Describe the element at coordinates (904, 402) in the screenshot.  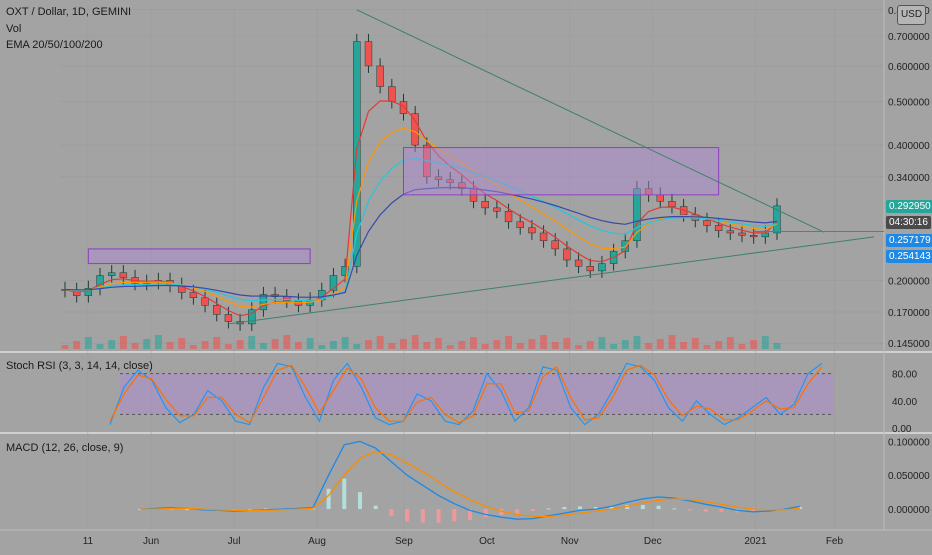
I see `stoch-tick-label: 40.00` at that location.